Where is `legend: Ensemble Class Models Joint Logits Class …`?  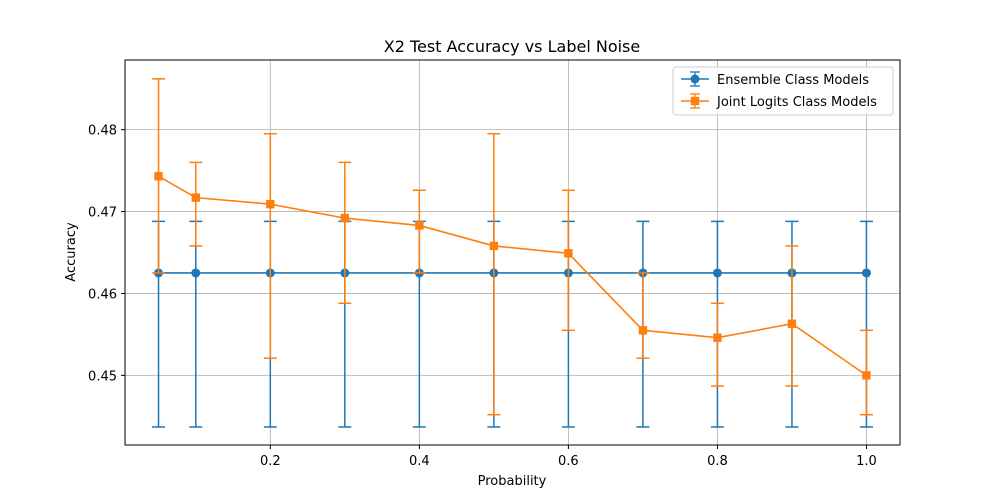 legend: Ensemble Class Models Joint Logits Class … is located at coordinates (783, 91).